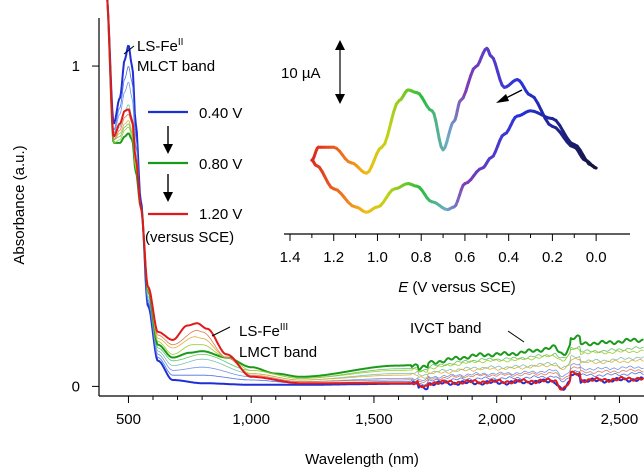 The image size is (644, 475). I want to click on legend: 0.40 V 0.80 V 1.20 V (versus SCE), so click(193, 175).